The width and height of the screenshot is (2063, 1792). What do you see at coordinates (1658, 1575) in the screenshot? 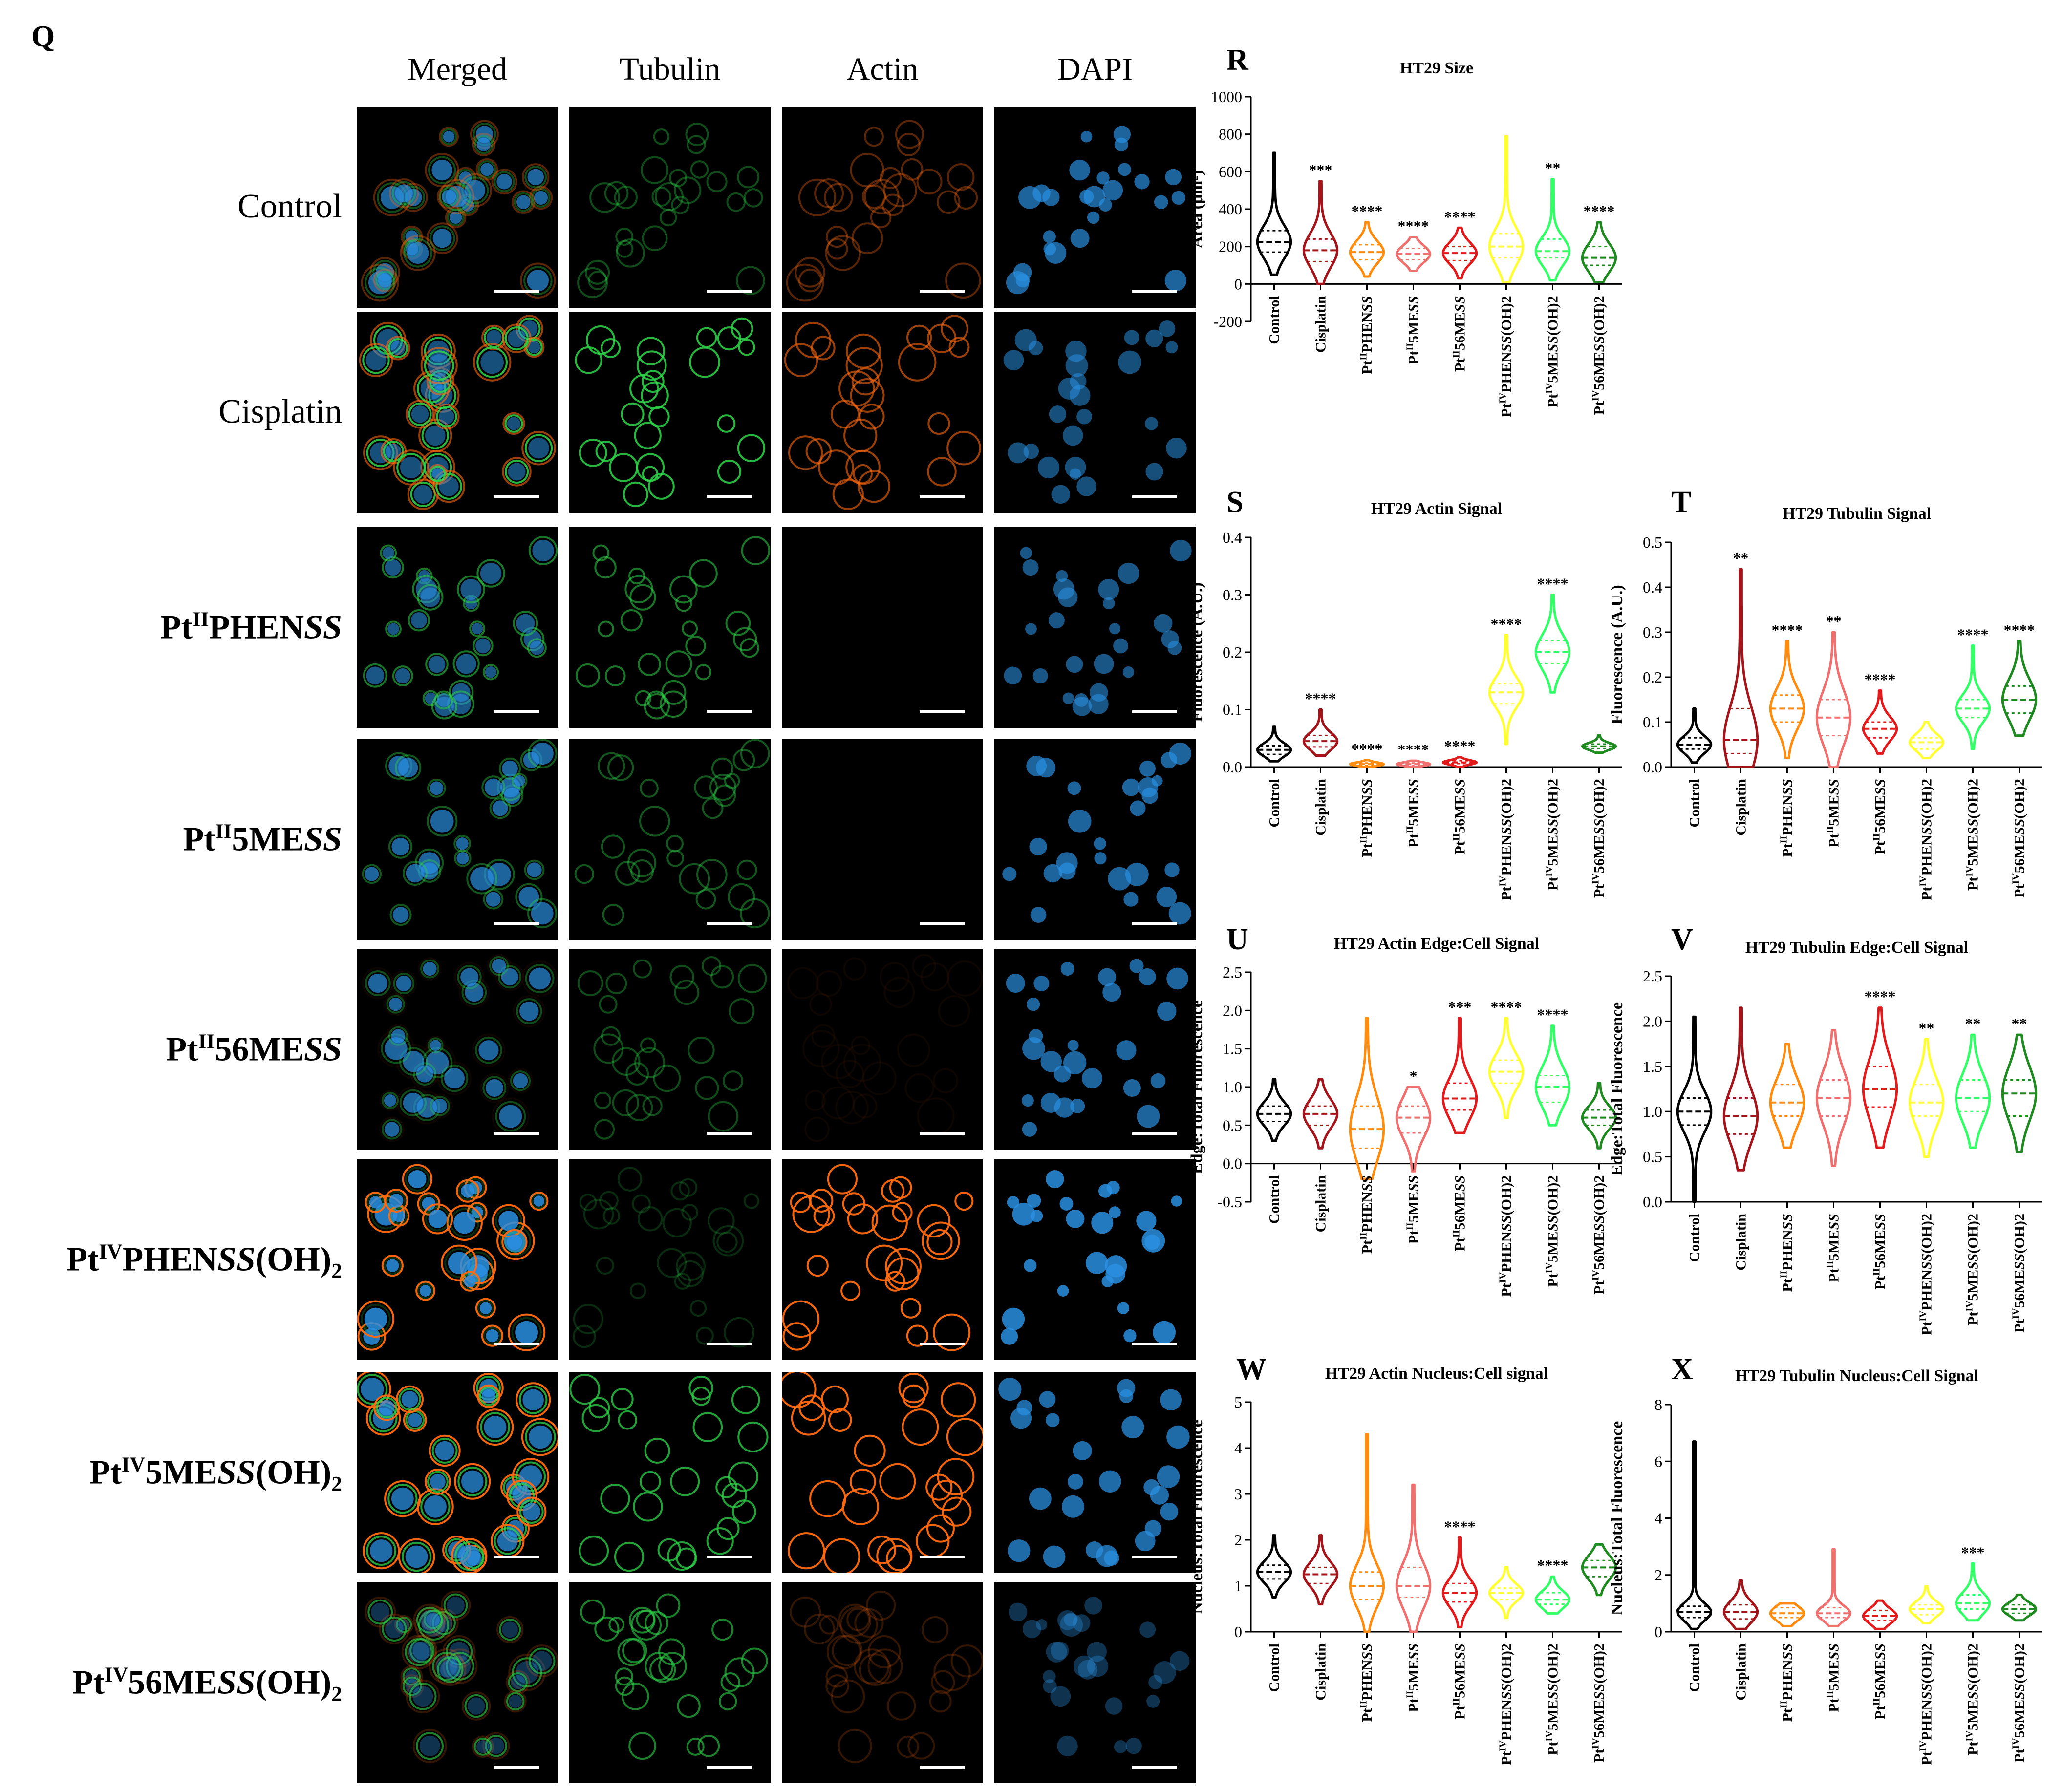
I see `y-tick-label: 2` at bounding box center [1658, 1575].